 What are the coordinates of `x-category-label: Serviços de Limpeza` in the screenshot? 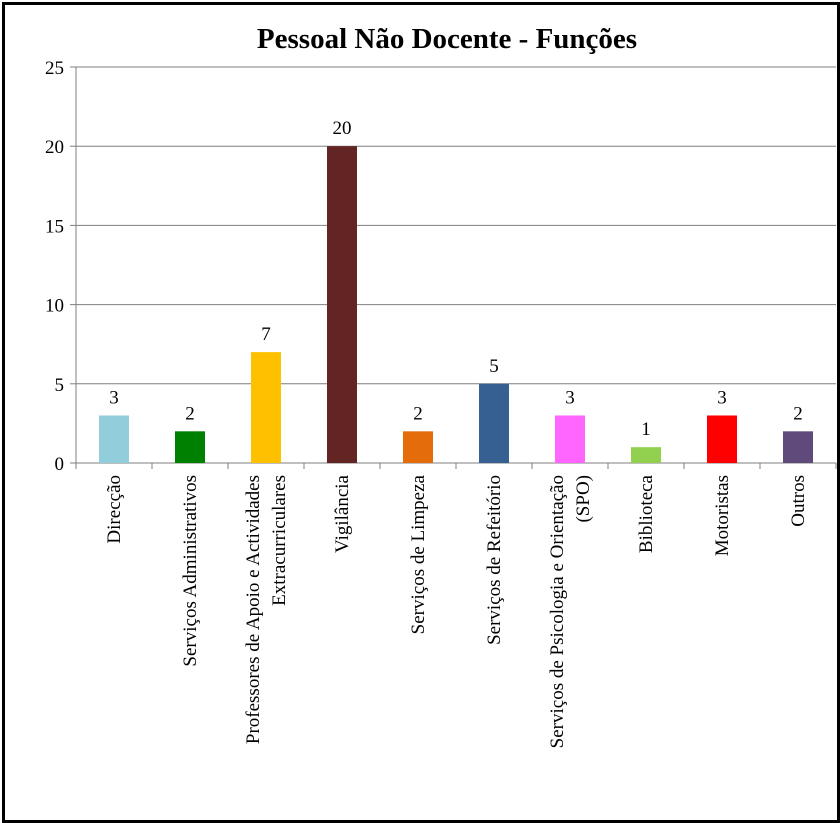 It's located at (418, 554).